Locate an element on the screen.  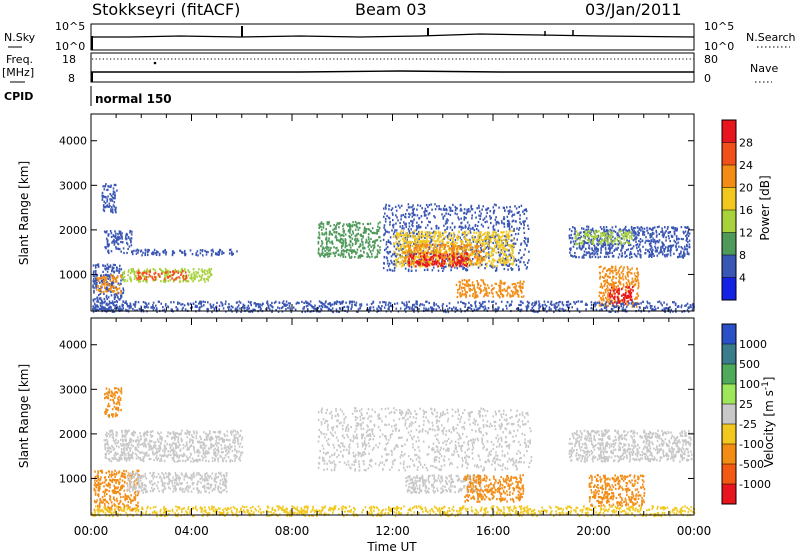
station-title: Stokkseyri (fitACF) is located at coordinates (166, 9).